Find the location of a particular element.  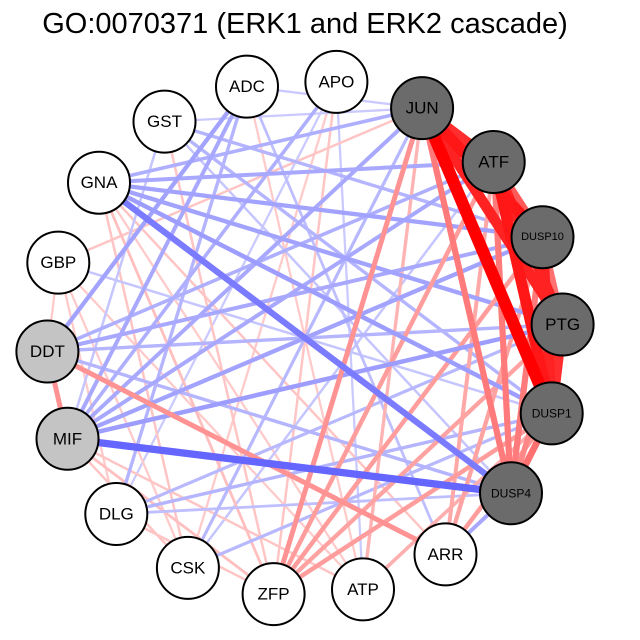

edge-atp-jun is located at coordinates (392, 349).